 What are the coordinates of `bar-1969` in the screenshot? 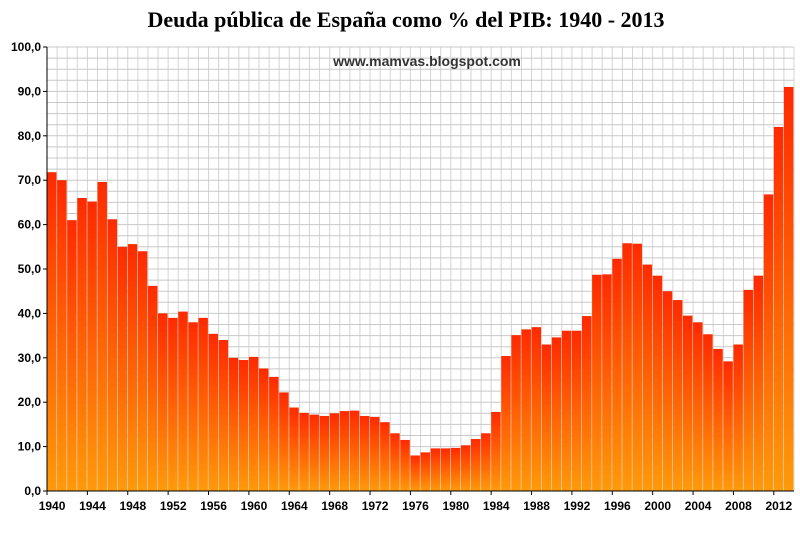 It's located at (344, 451).